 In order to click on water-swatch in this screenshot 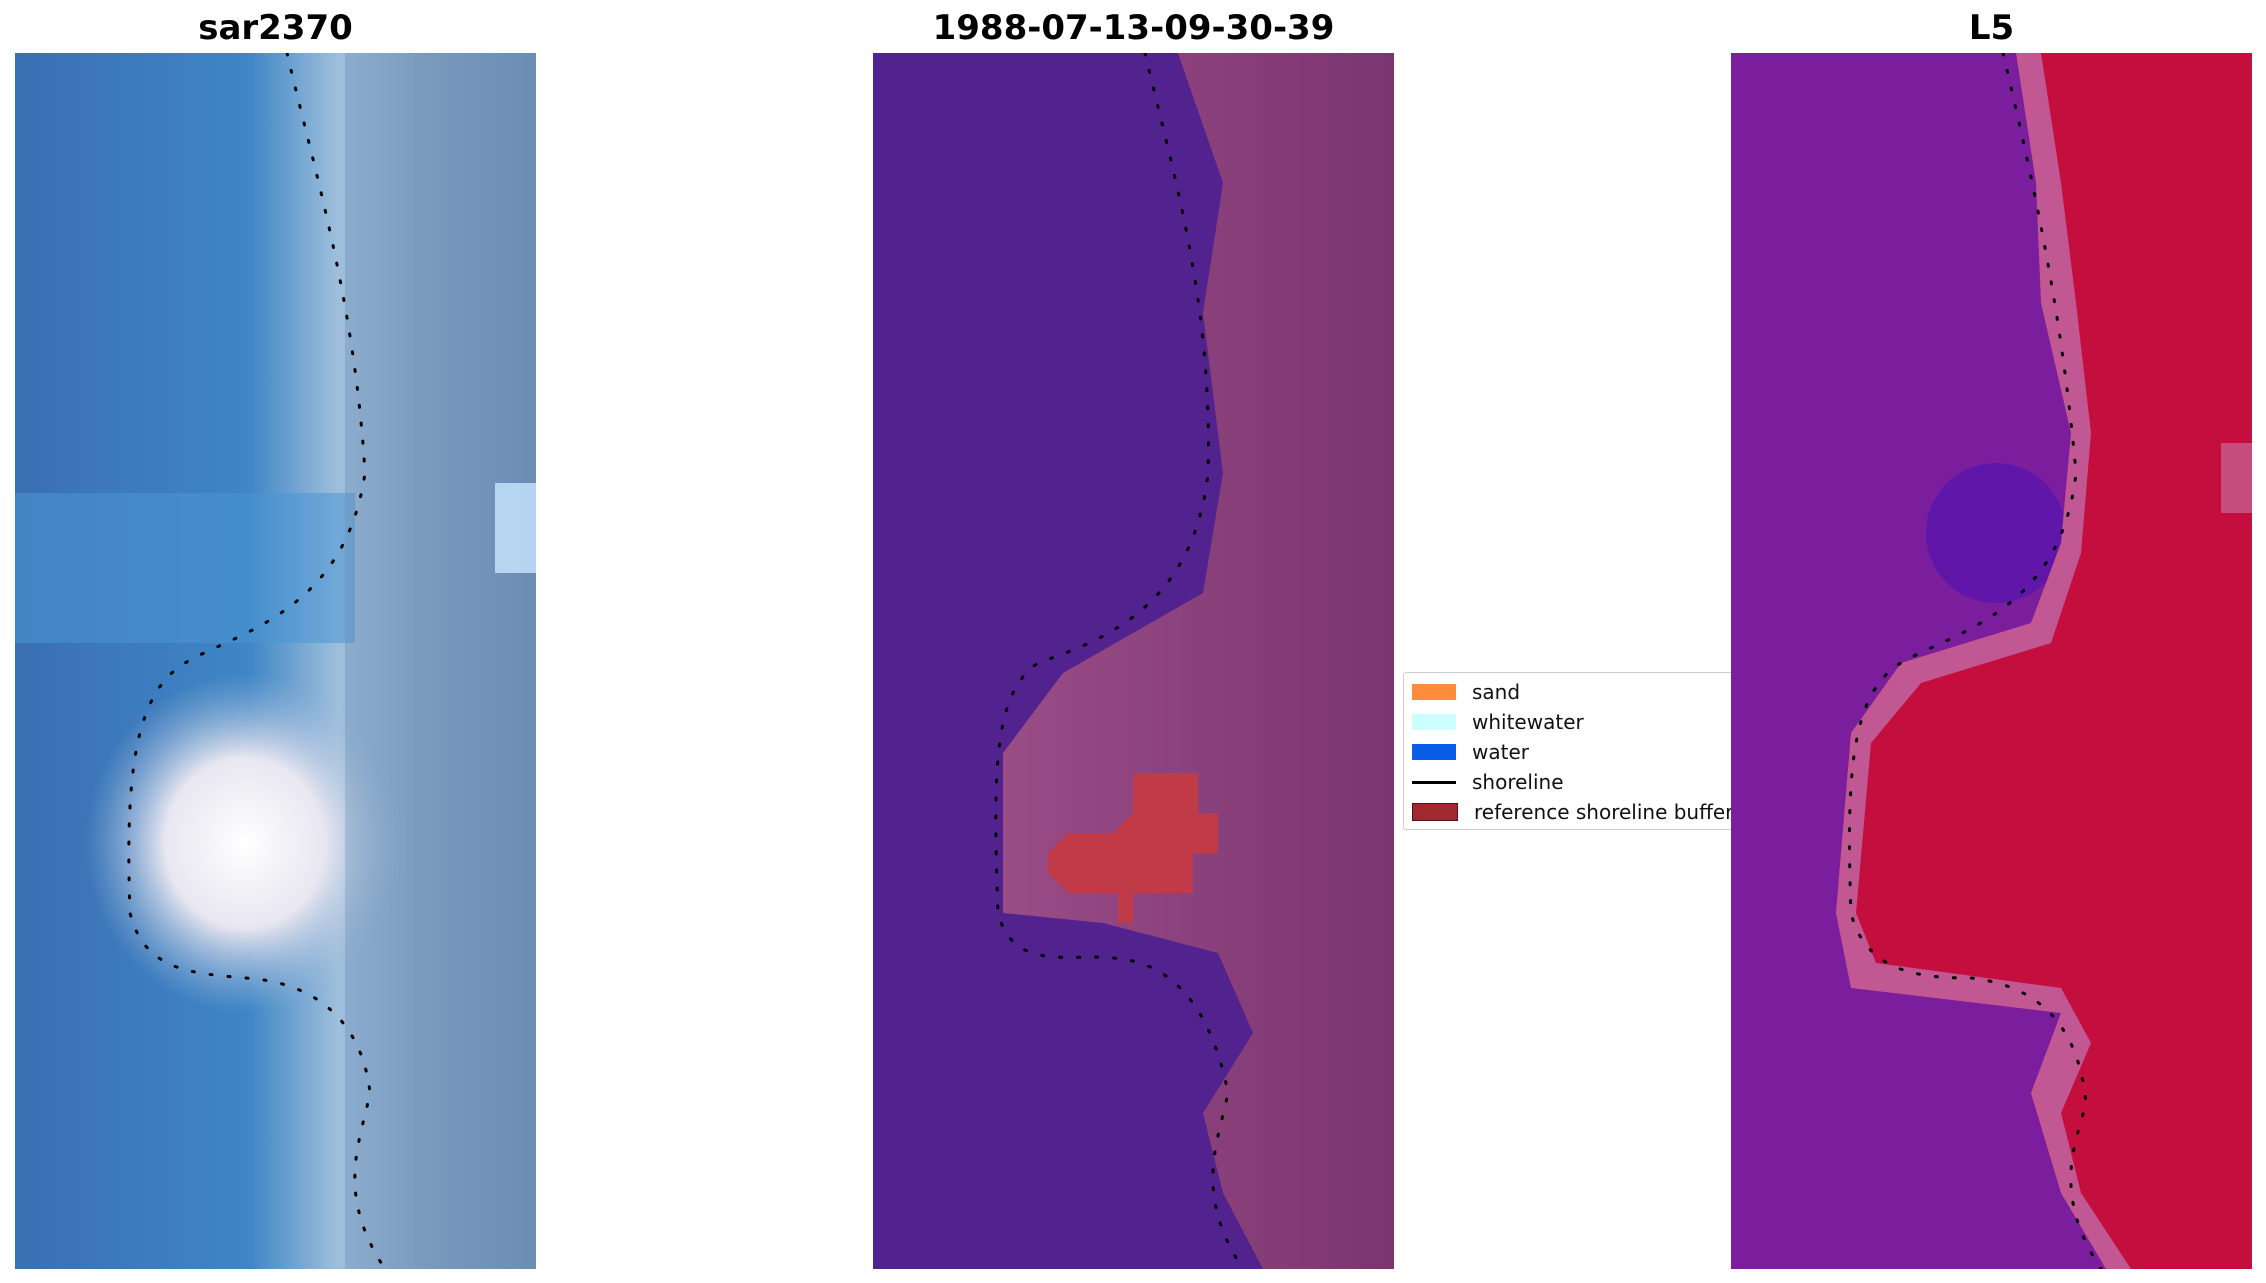, I will do `click(1434, 752)`.